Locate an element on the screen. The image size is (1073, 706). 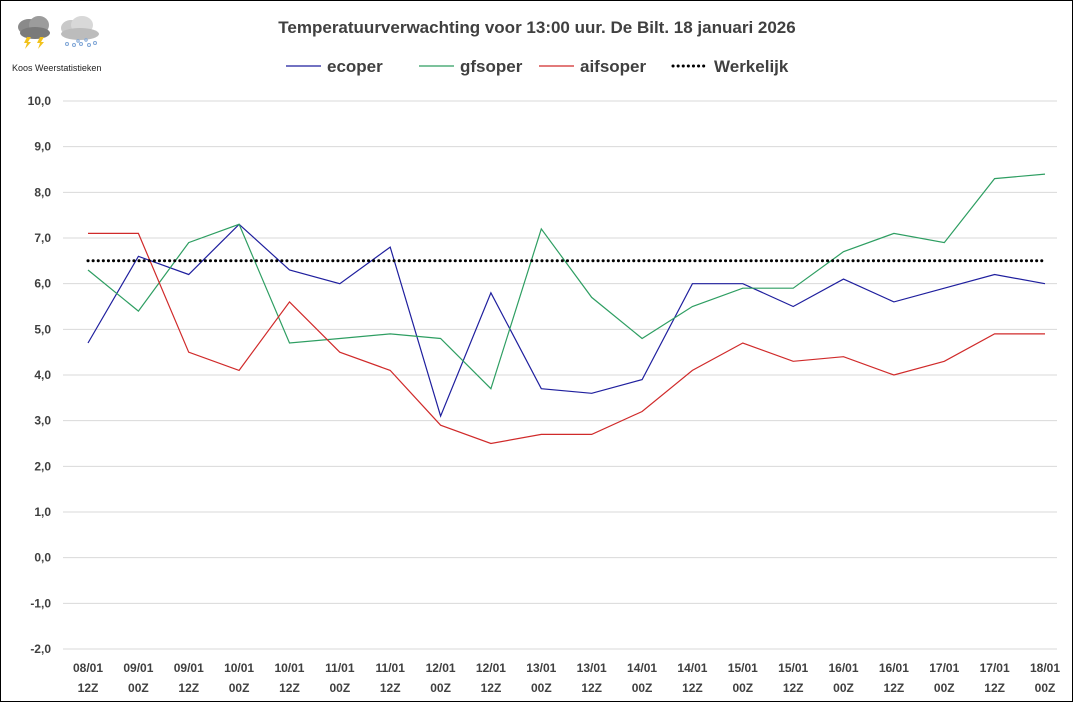
legend-item-ecoper: ecoper is located at coordinates (334, 66).